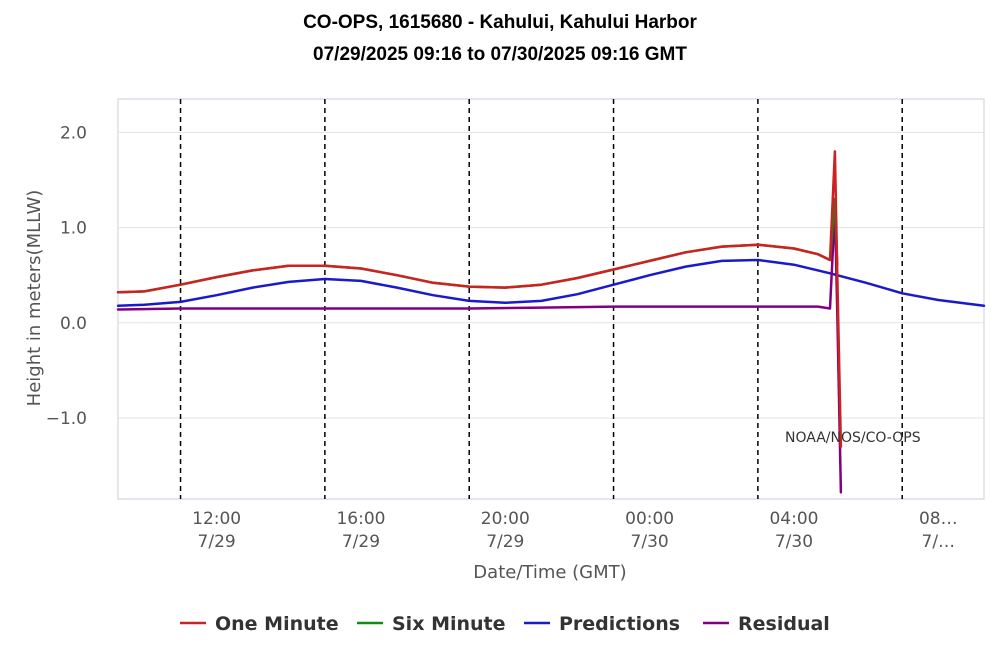 The width and height of the screenshot is (1000, 667). What do you see at coordinates (73, 133) in the screenshot?
I see `y-tick-label: 2.0` at bounding box center [73, 133].